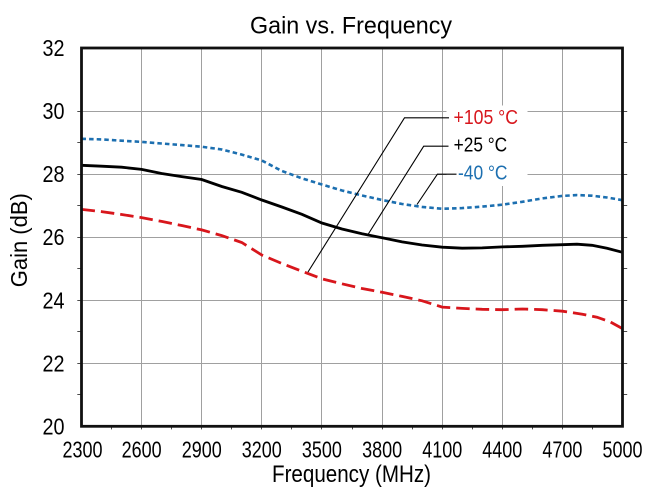 The width and height of the screenshot is (657, 493). What do you see at coordinates (322, 450) in the screenshot?
I see `svg-text: 3500` at bounding box center [322, 450].